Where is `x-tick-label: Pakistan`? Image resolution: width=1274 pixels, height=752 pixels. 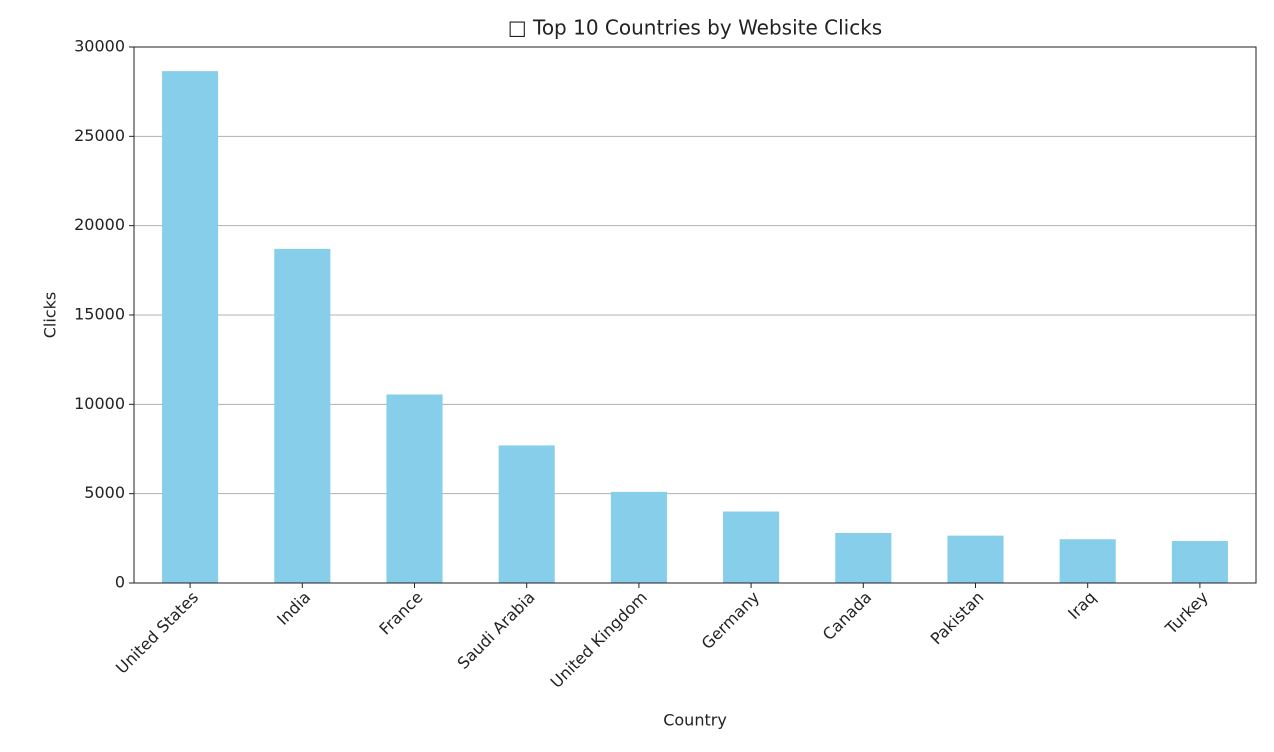 x-tick-label: Pakistan is located at coordinates (957, 618).